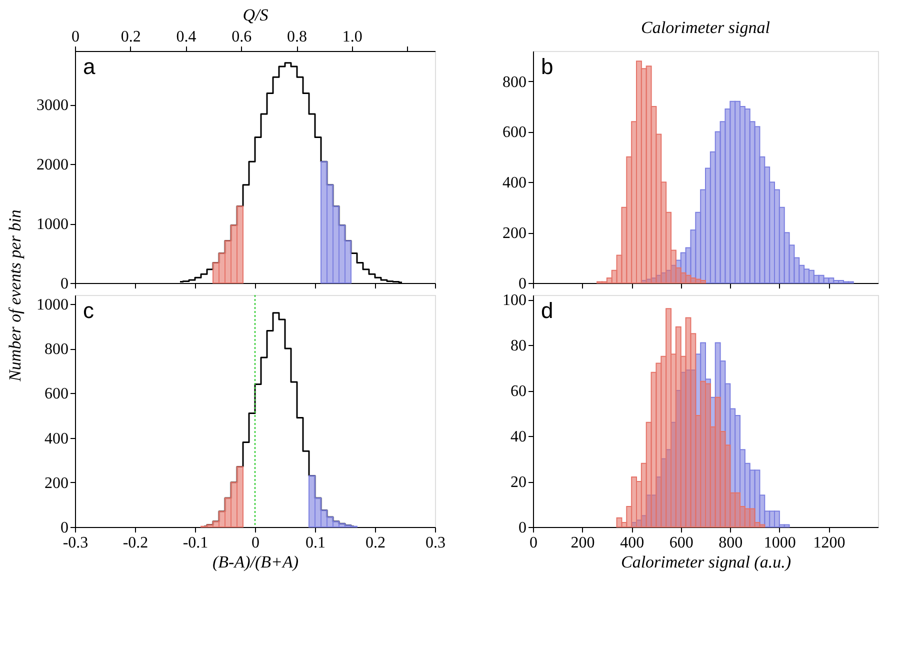 The height and width of the screenshot is (667, 921). What do you see at coordinates (547, 66) in the screenshot?
I see `annotation: b` at bounding box center [547, 66].